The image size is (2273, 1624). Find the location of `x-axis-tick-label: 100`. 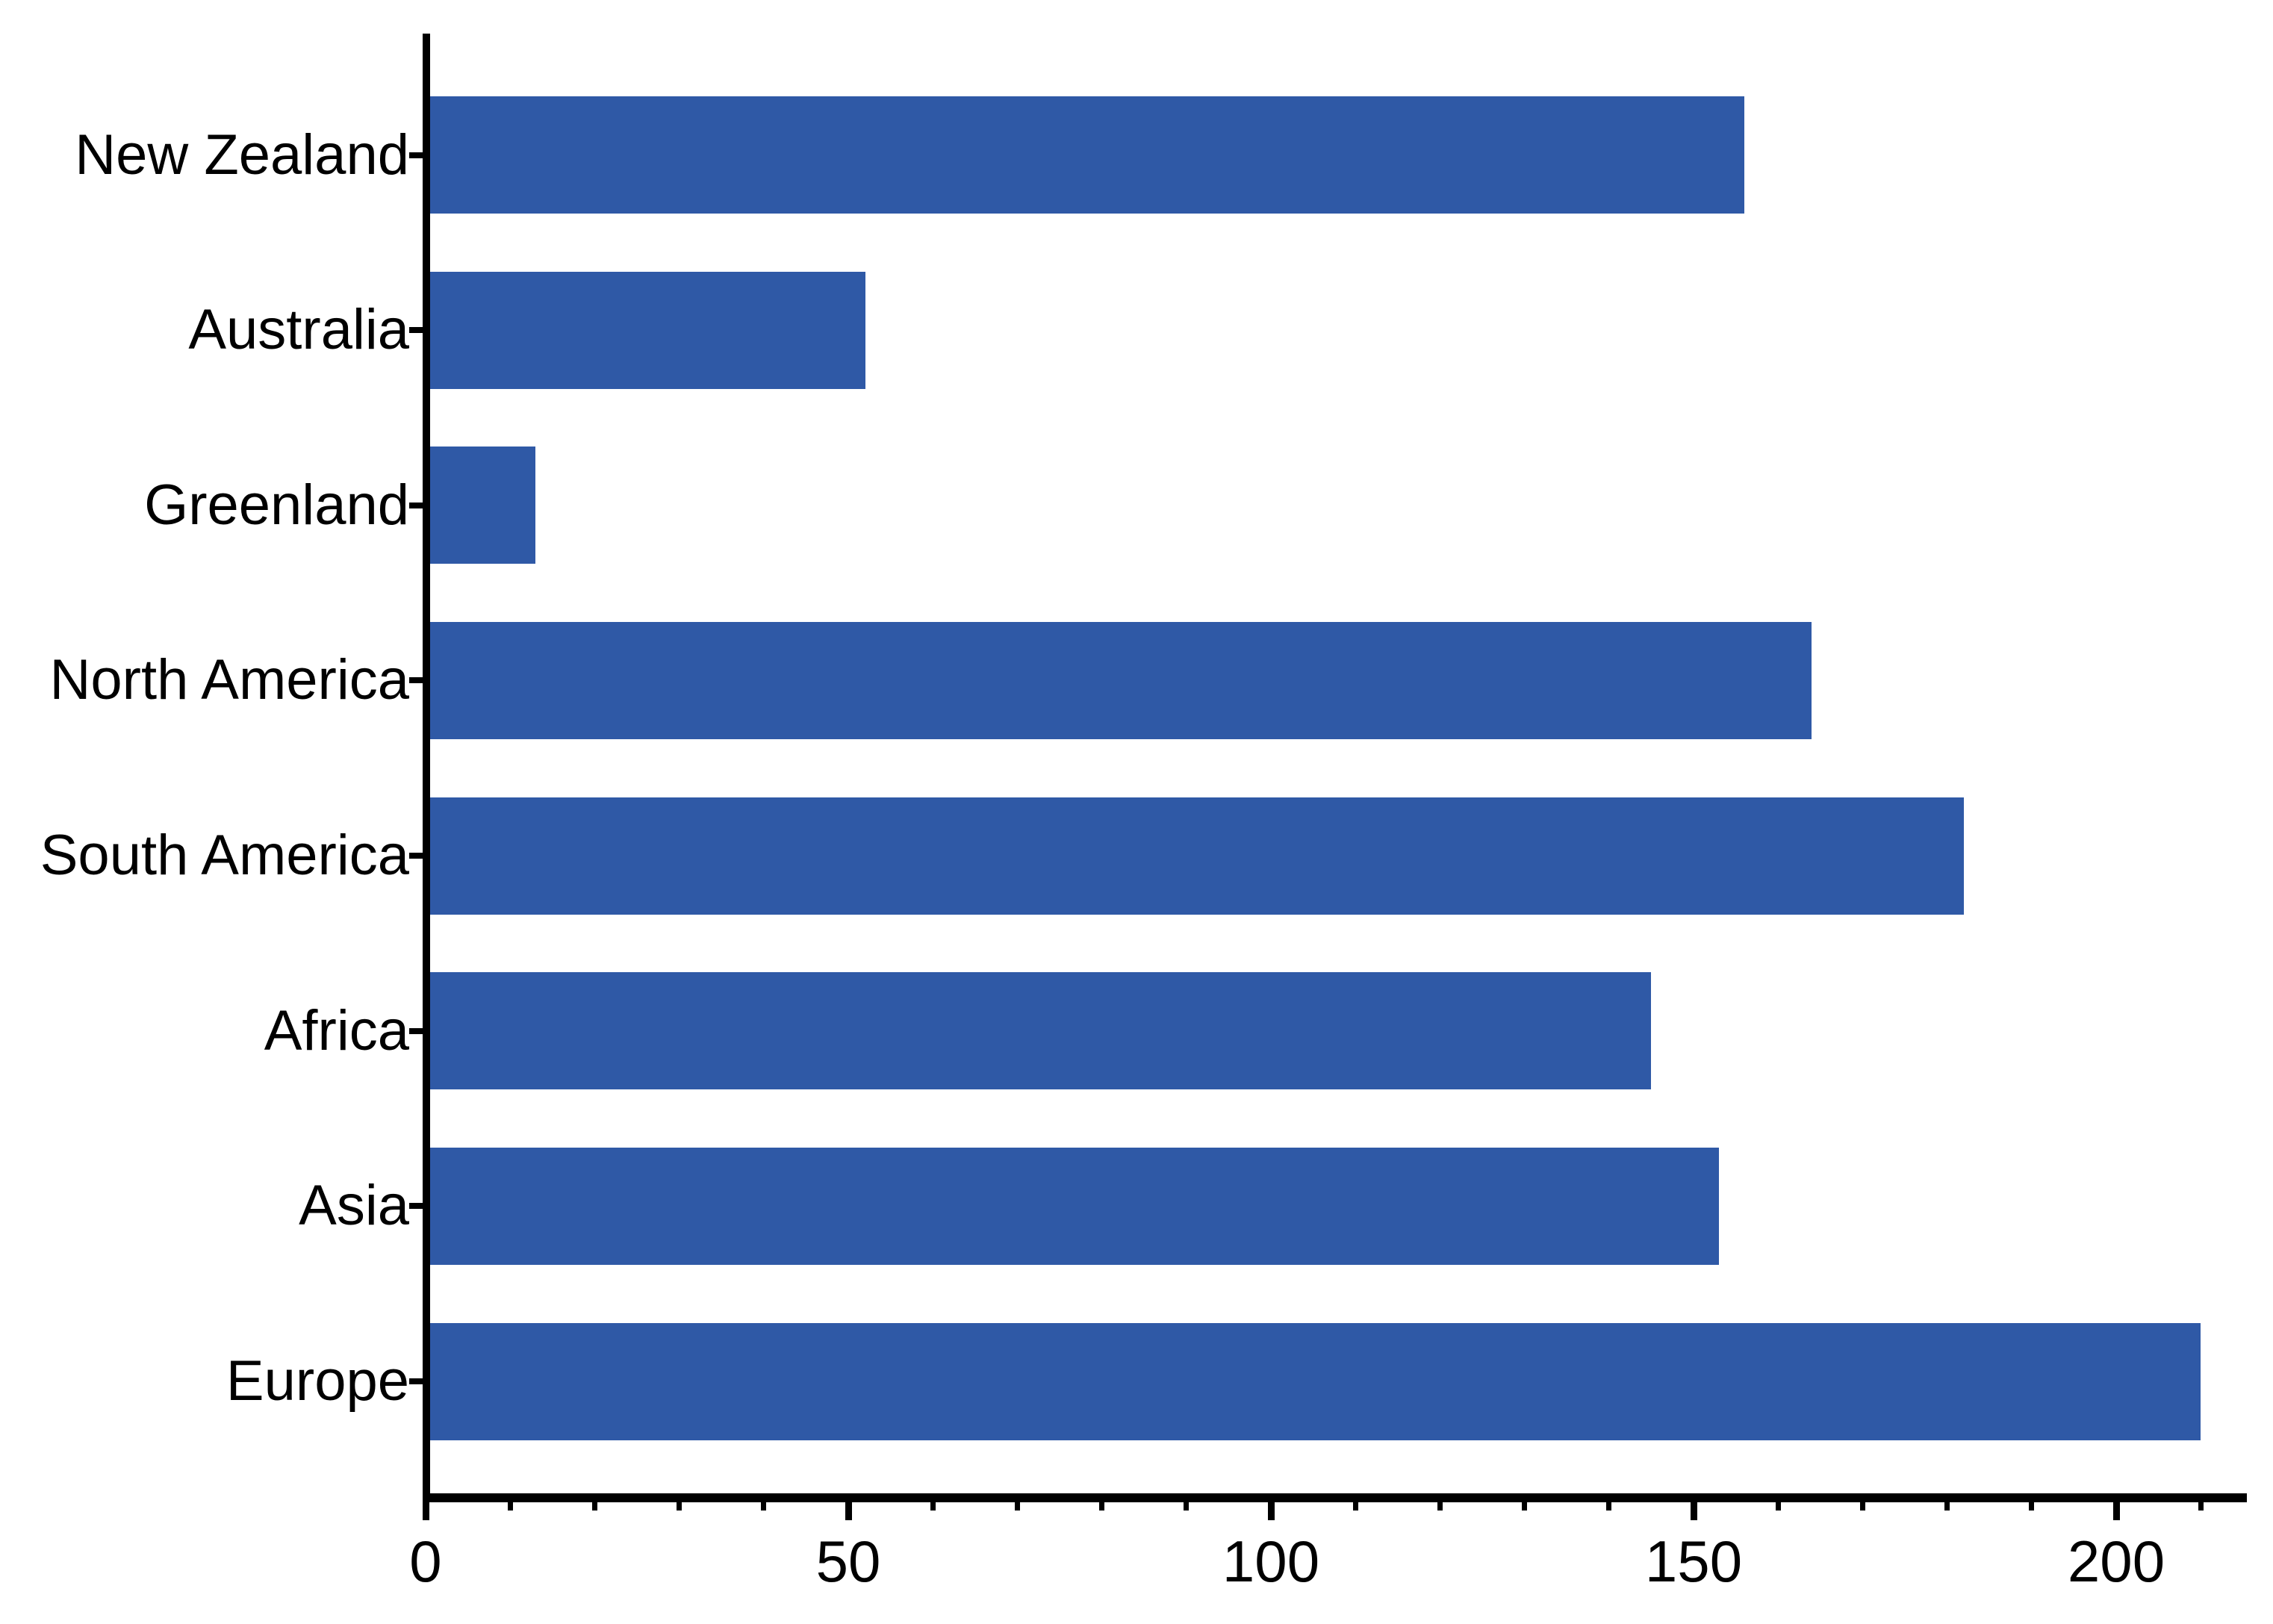

x-axis-tick-label: 100 is located at coordinates (1271, 1561).